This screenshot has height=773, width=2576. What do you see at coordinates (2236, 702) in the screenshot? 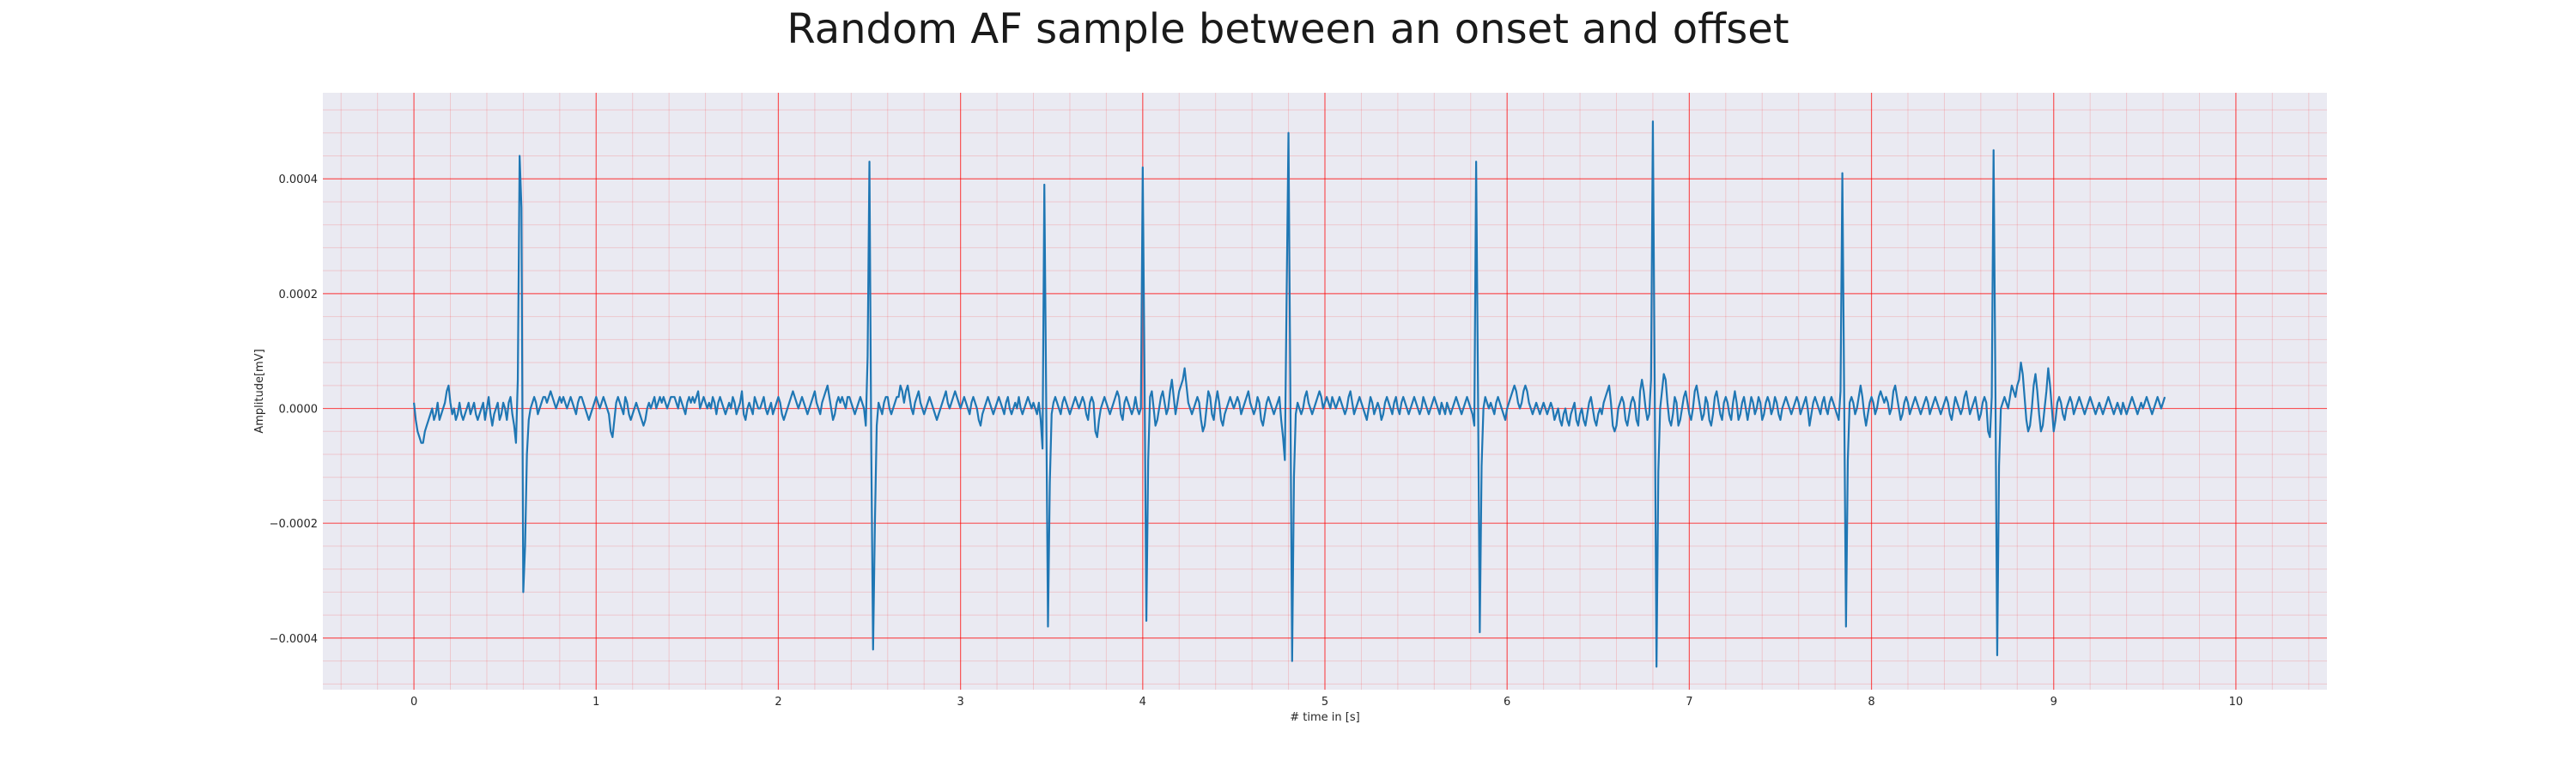
I see `x-tick-label: 10` at bounding box center [2236, 702].